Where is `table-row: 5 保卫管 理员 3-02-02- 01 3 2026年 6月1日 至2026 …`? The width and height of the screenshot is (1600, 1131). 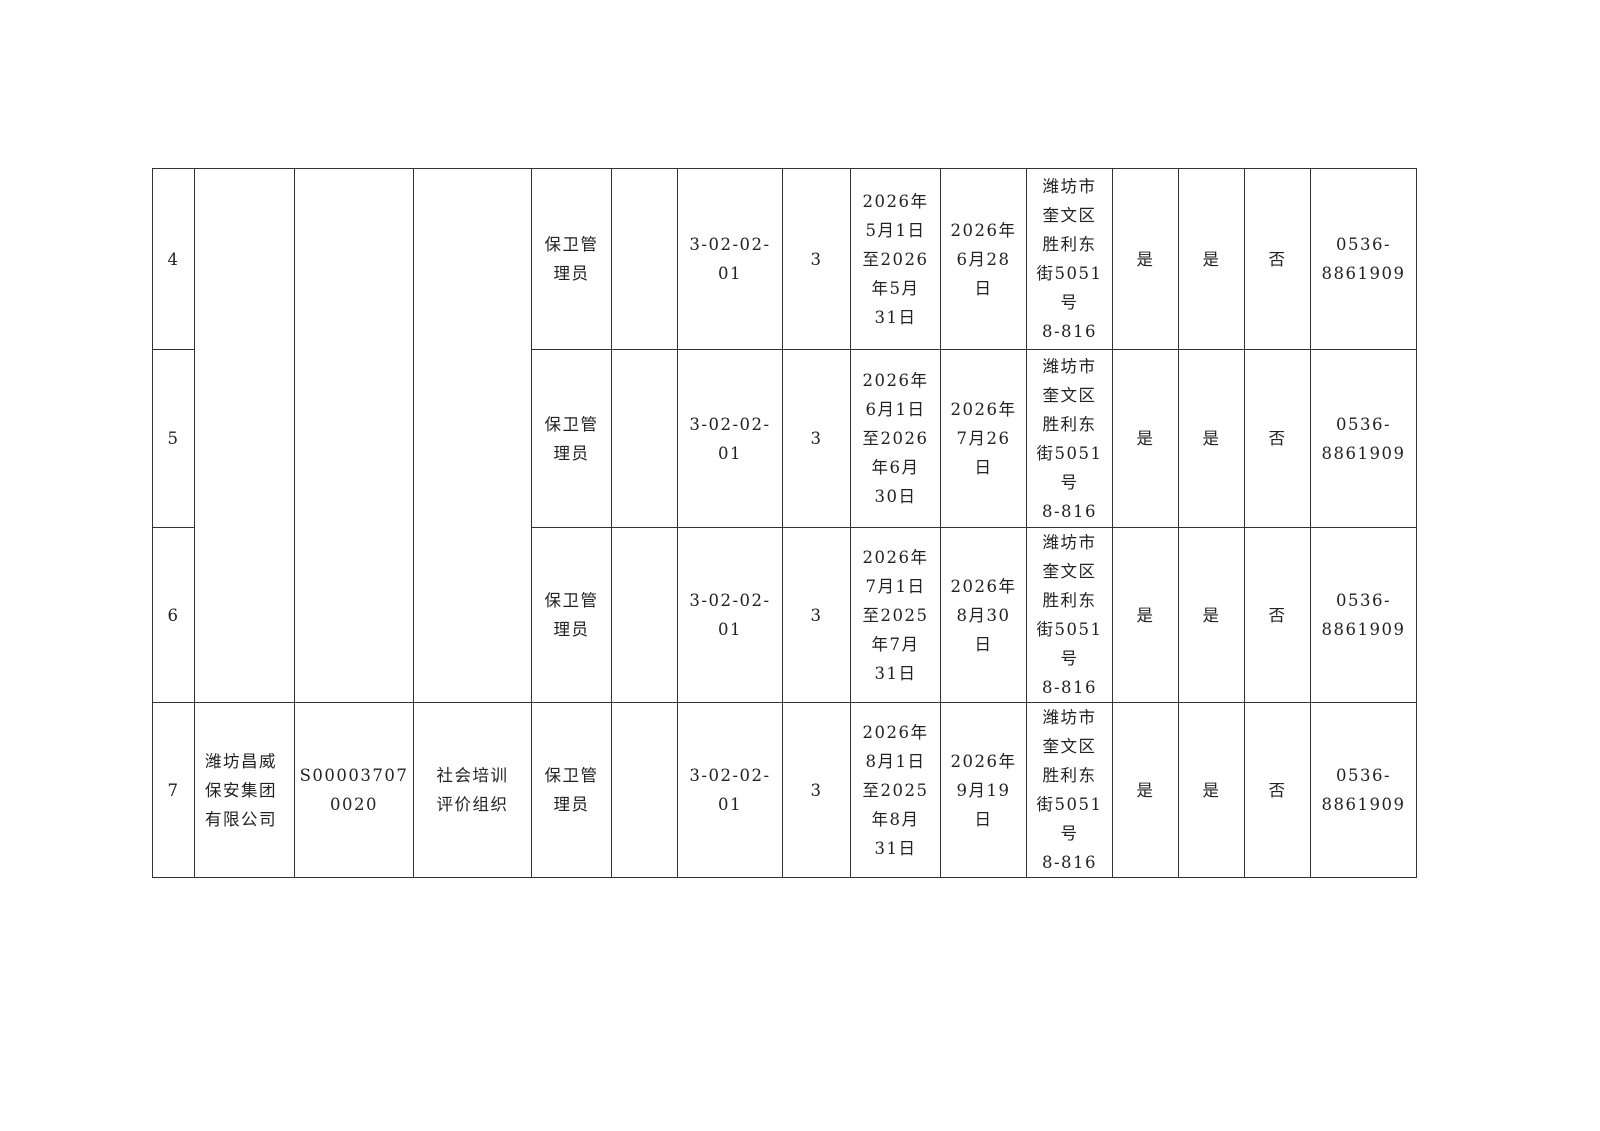
table-row: 5 保卫管 理员 3-02-02- 01 3 2026年 6月1日 至2026 … is located at coordinates (784, 438).